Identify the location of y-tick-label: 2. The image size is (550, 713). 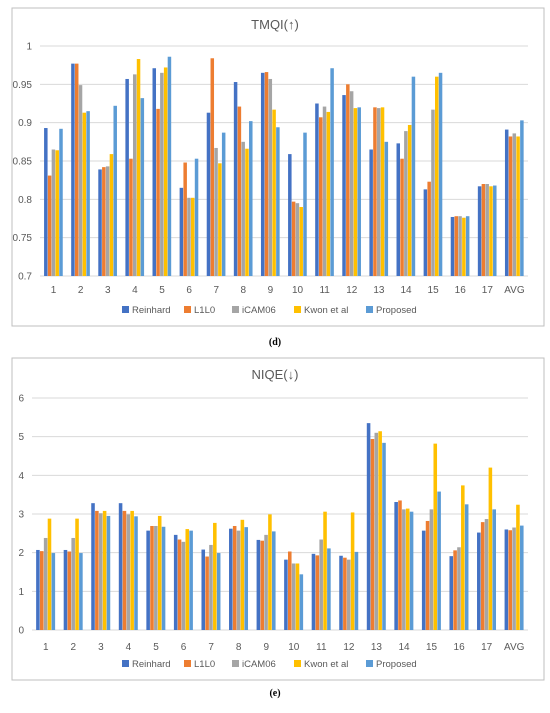
(21, 553).